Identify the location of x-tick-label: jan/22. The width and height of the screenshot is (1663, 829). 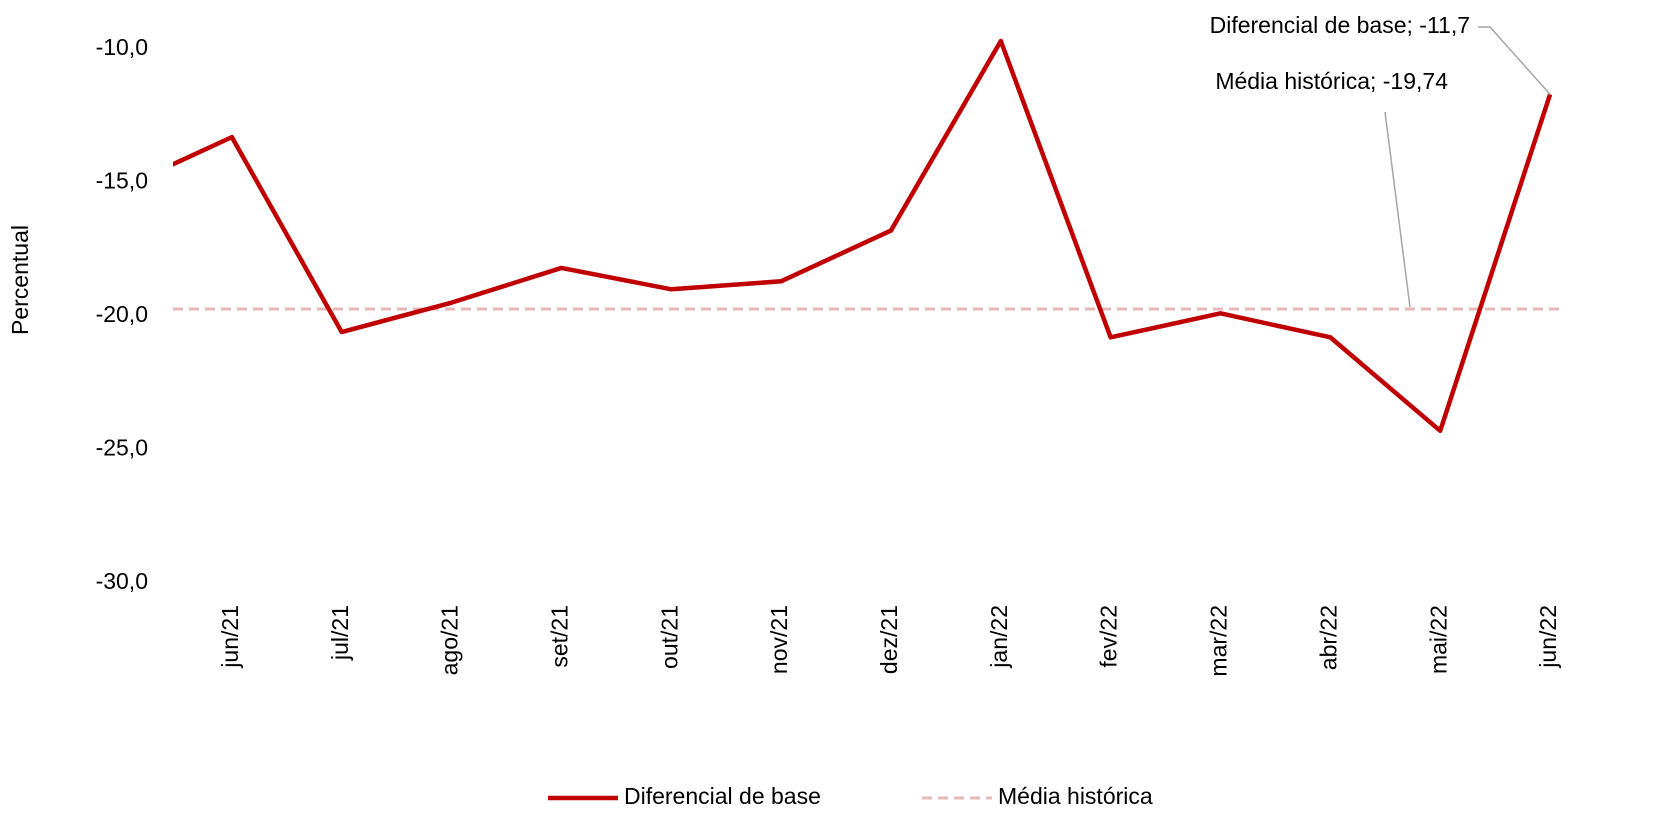
(999, 637).